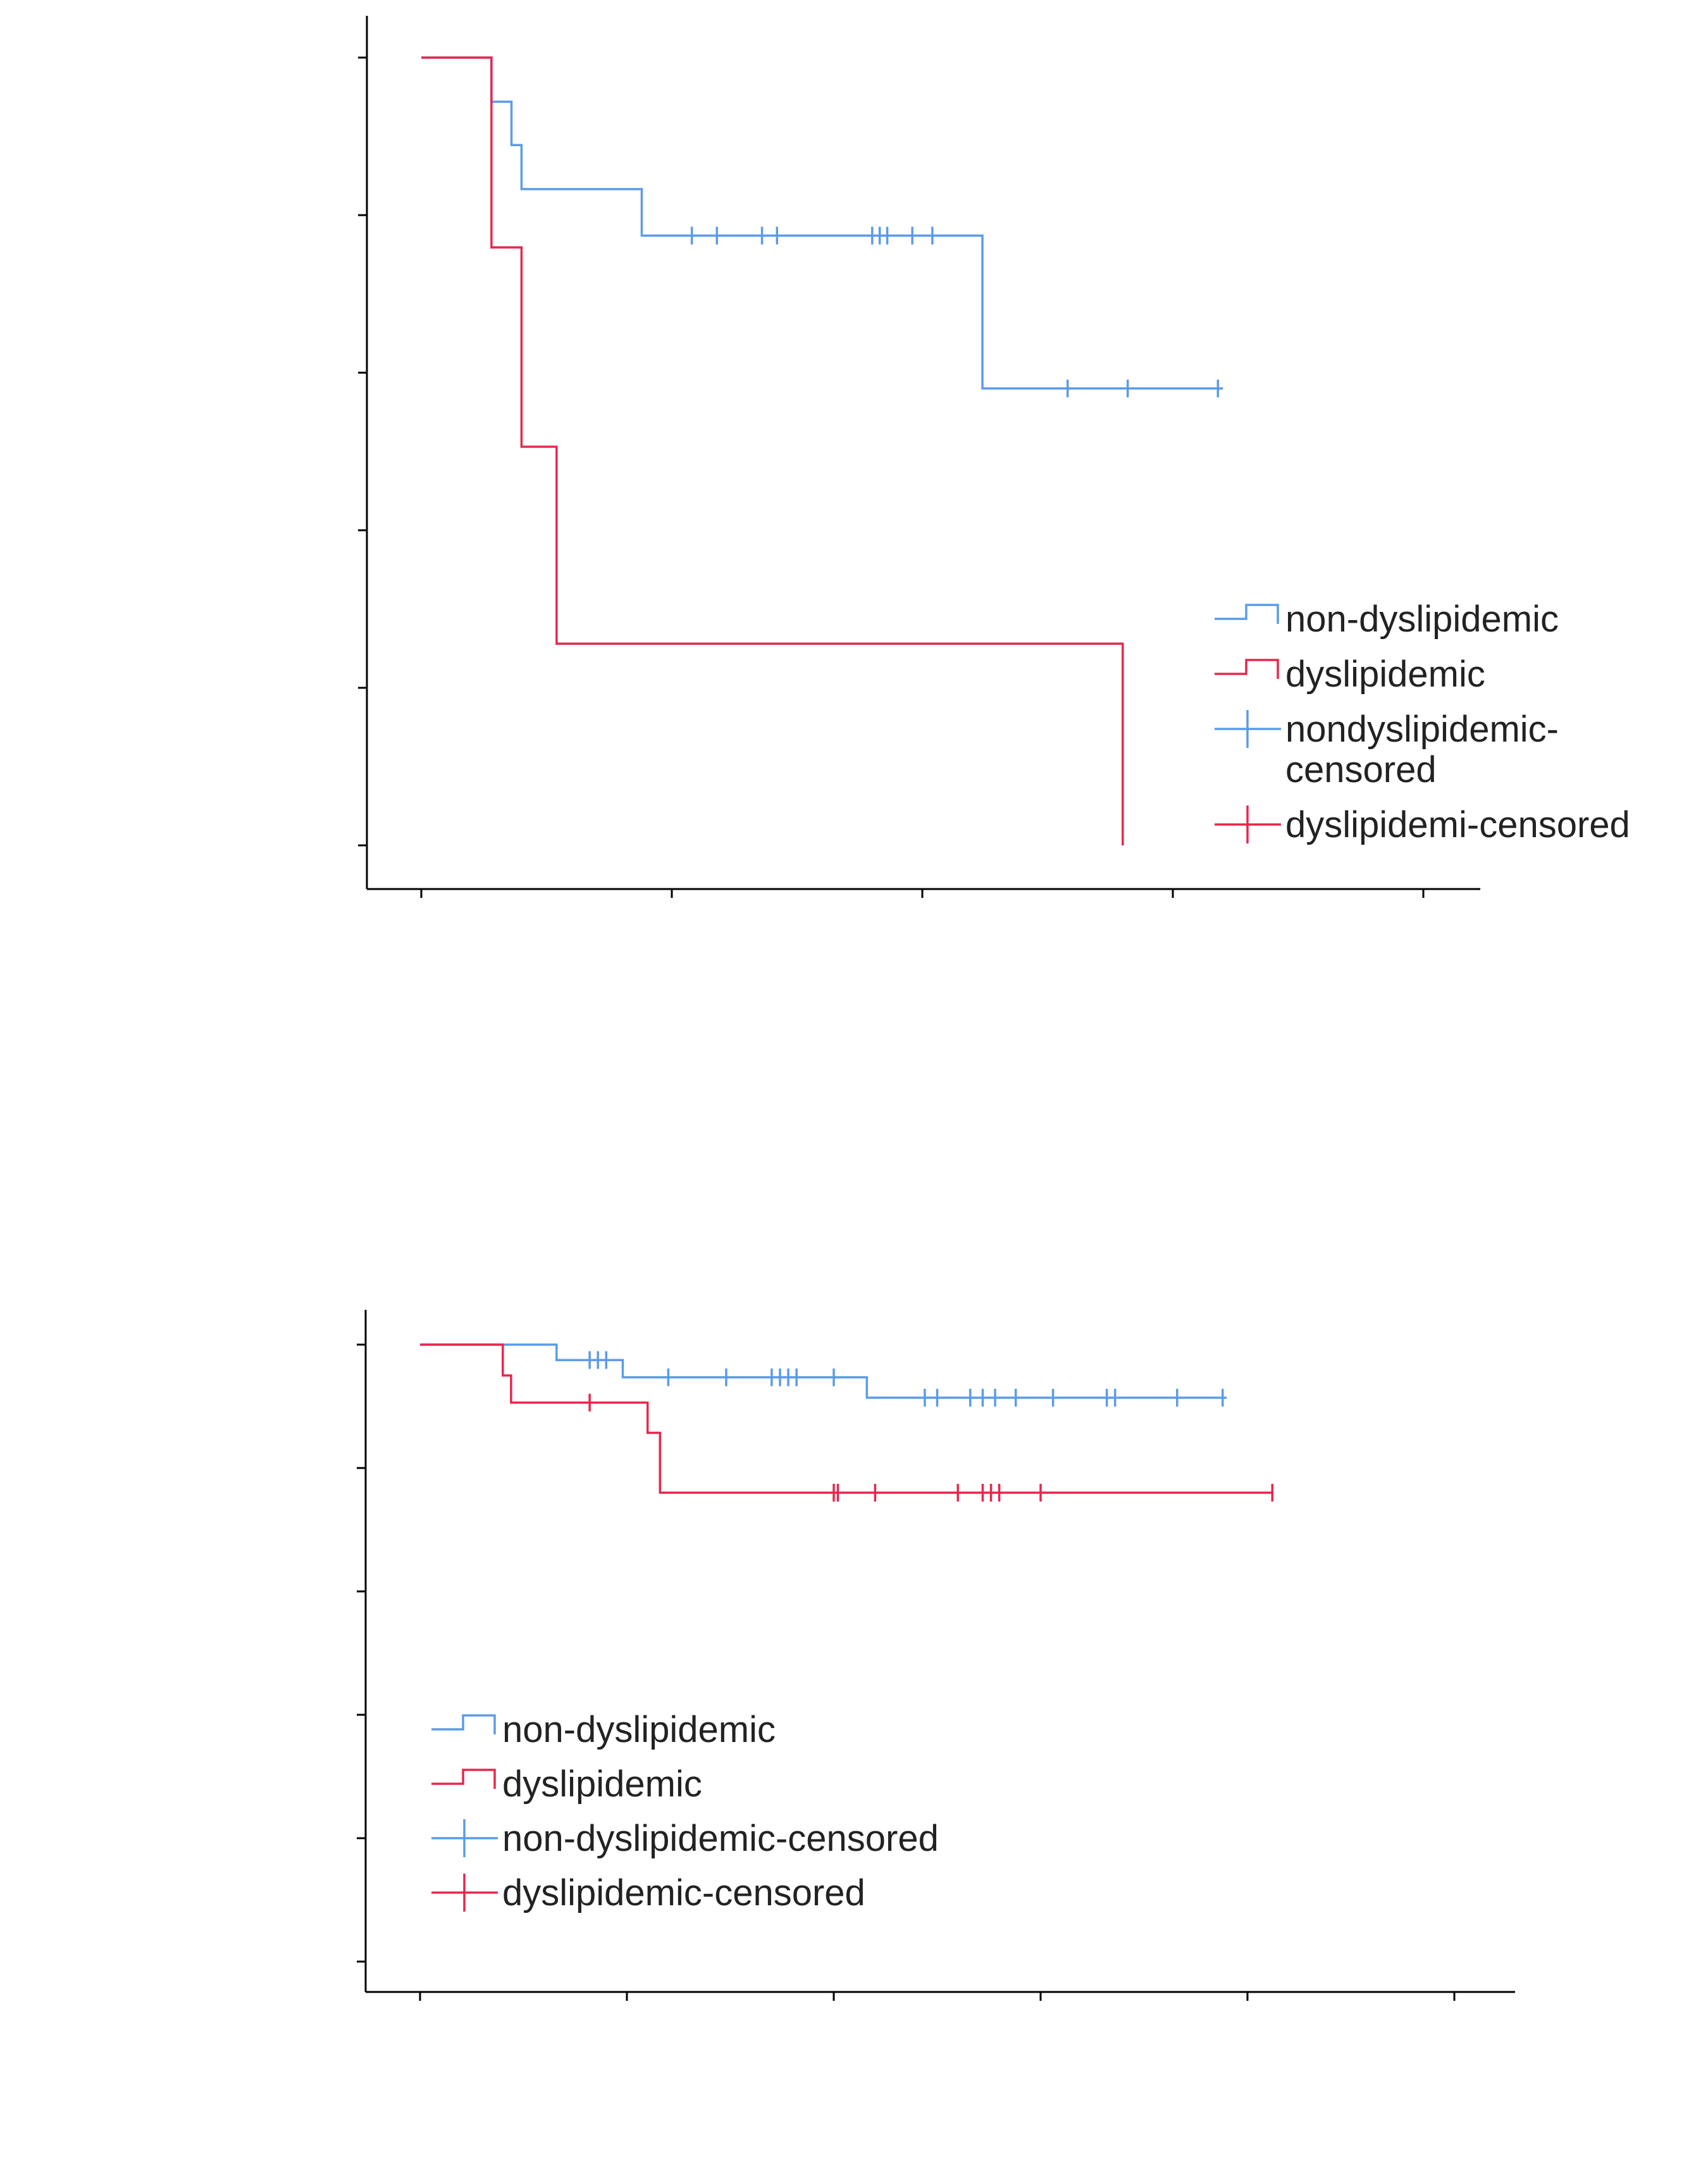  I want to click on legend-item: dyslipidemi-censored, so click(1422, 824).